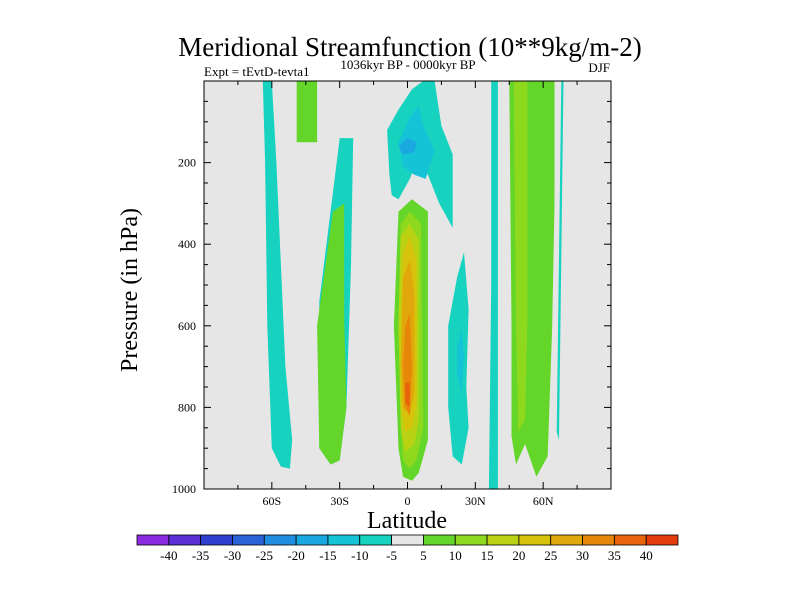  Describe the element at coordinates (332, 334) in the screenshot. I see `contour-sh-ferrel-positive` at that location.